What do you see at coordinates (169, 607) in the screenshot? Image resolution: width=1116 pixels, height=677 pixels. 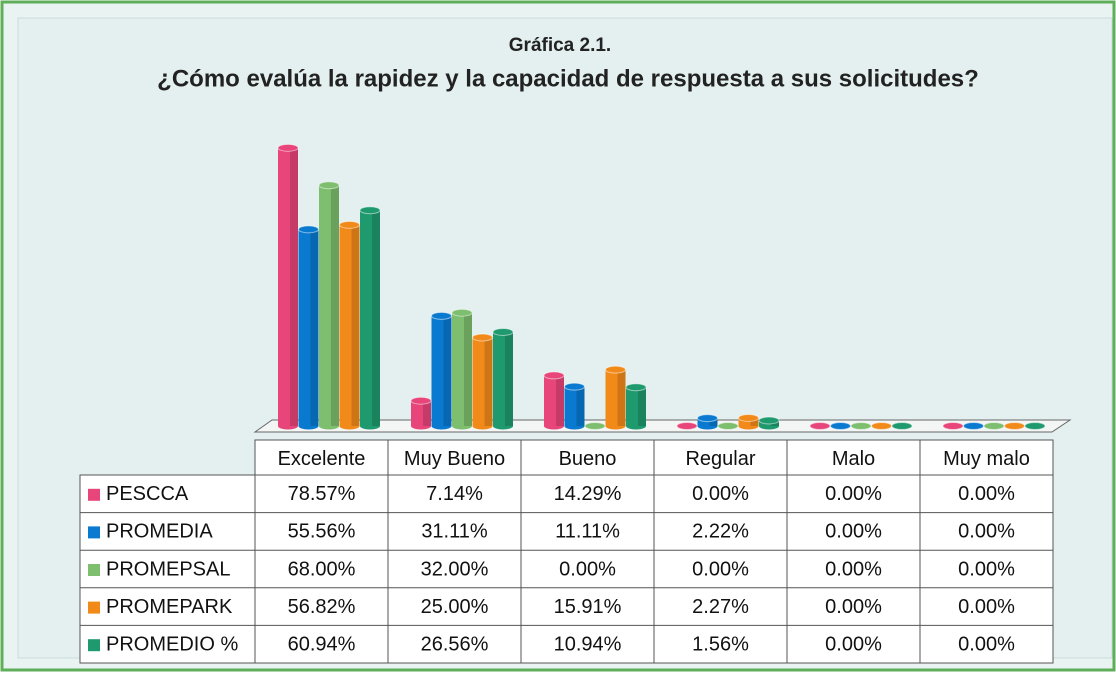 I see `legend-label: PROMEPARK` at bounding box center [169, 607].